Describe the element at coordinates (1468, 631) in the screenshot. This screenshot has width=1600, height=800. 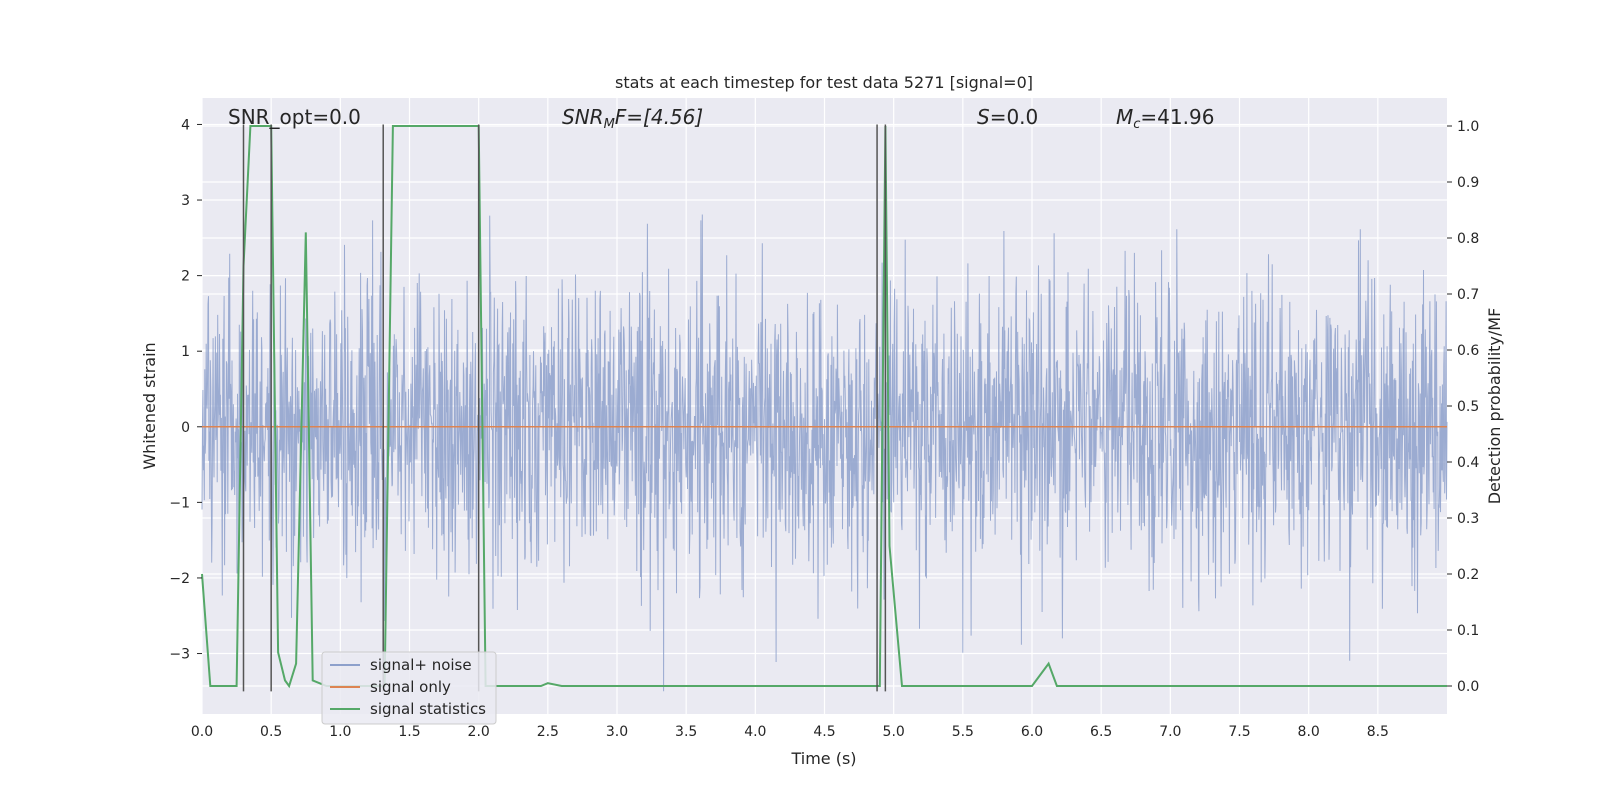
I see `y2-tick-label: 0.1` at that location.